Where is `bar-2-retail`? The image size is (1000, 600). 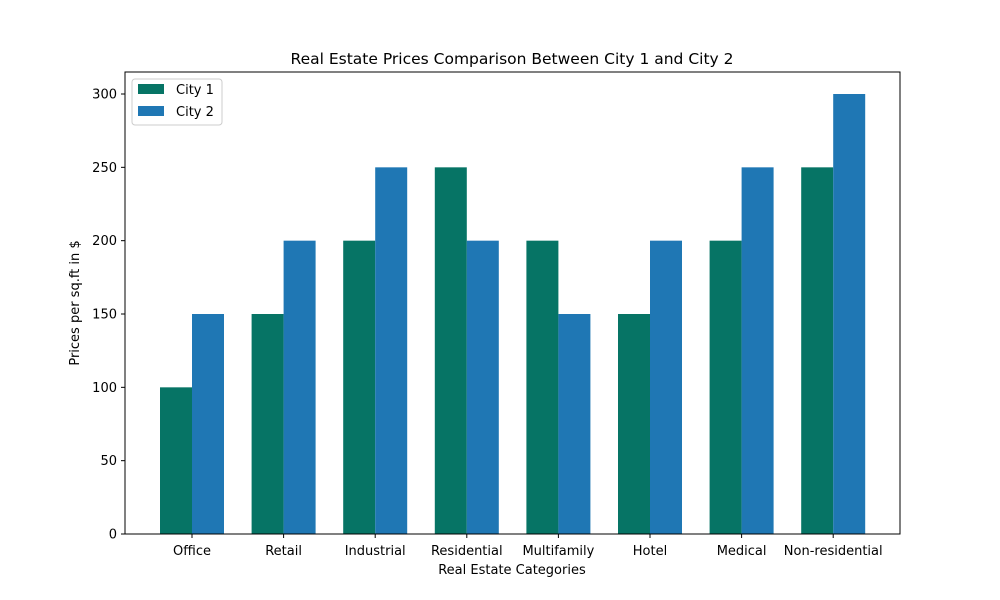
bar-2-retail is located at coordinates (299, 387).